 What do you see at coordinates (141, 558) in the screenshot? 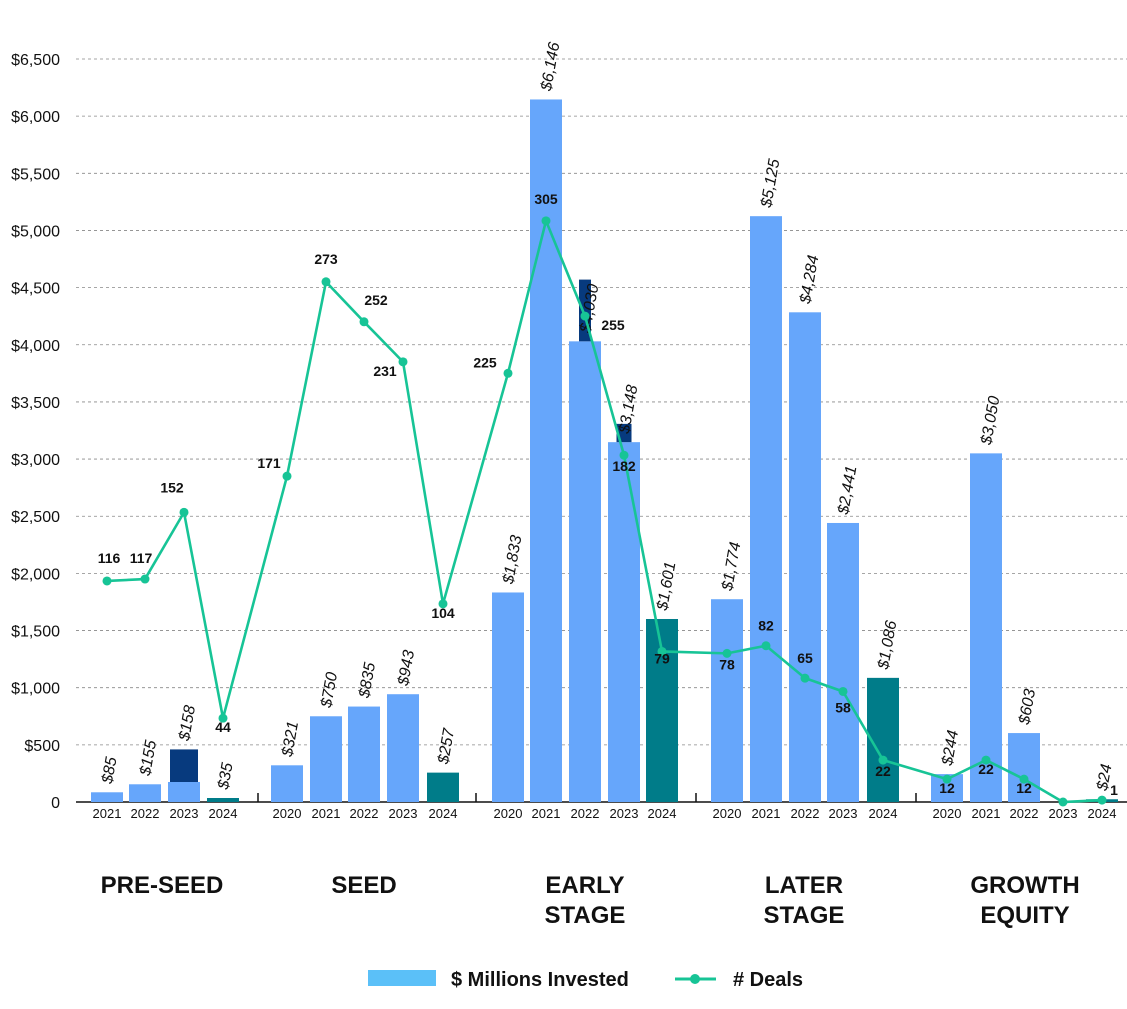
I see `deals-label: 117` at bounding box center [141, 558].